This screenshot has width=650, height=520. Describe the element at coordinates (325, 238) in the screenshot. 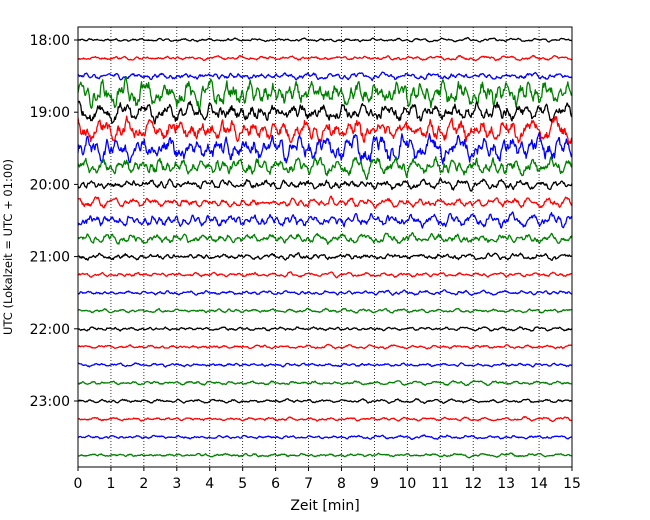

I see `trace-row-2045` at that location.